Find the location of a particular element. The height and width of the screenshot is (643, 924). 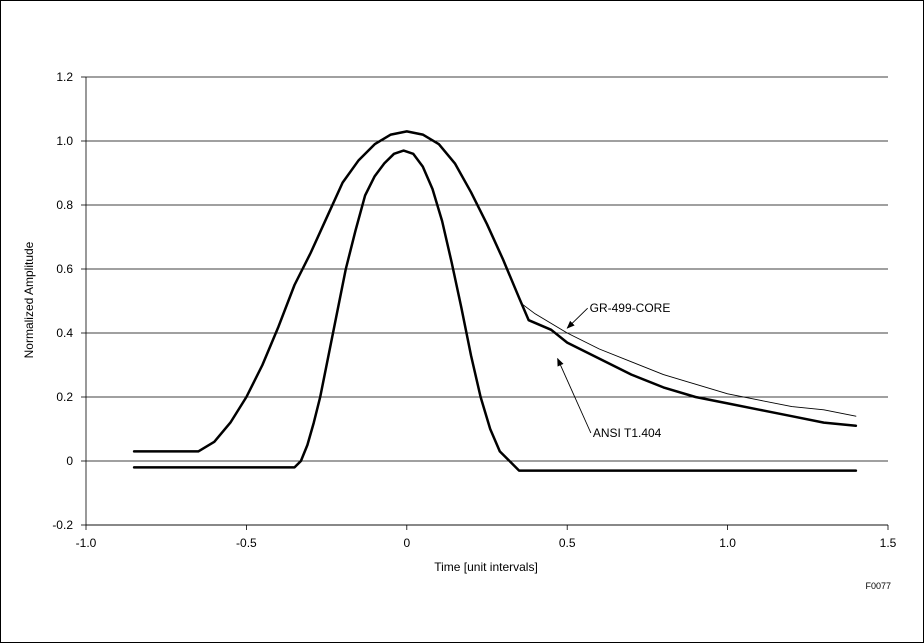

annotation-label-1: GR-499-CORE is located at coordinates (630, 308).